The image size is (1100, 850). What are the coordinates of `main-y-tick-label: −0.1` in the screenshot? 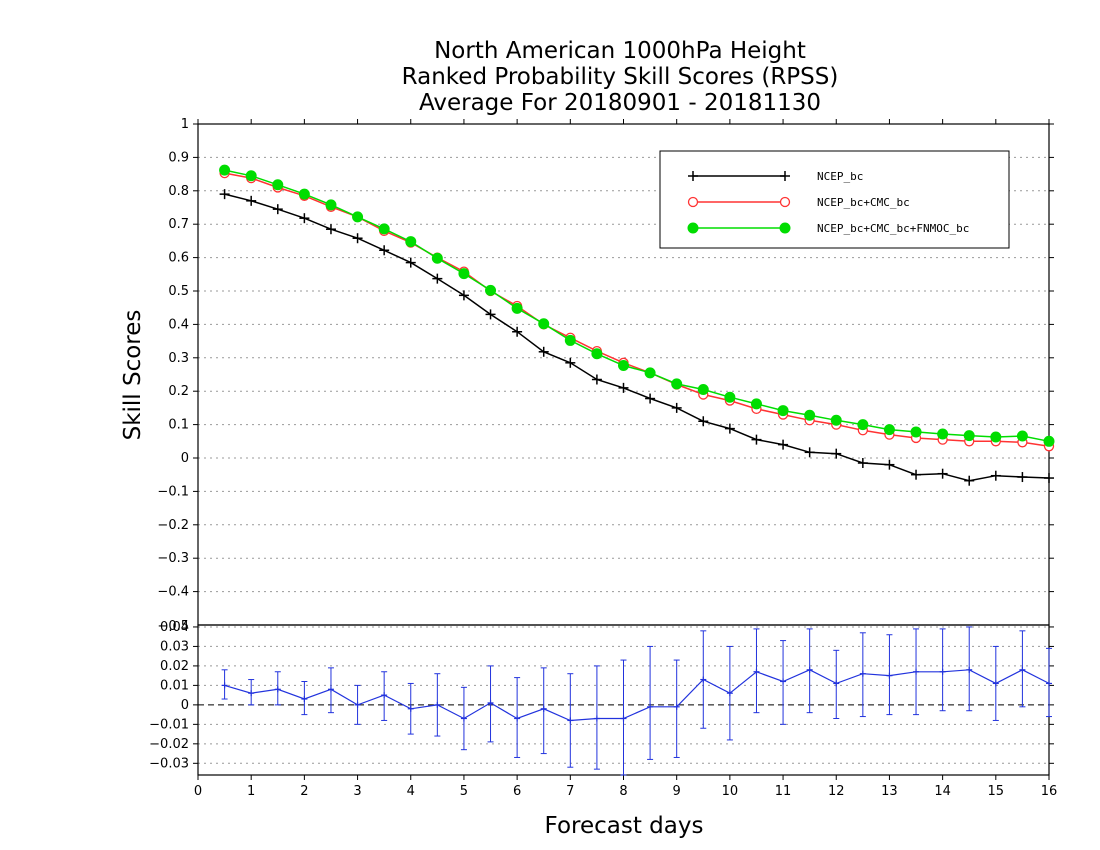 It's located at (173, 491).